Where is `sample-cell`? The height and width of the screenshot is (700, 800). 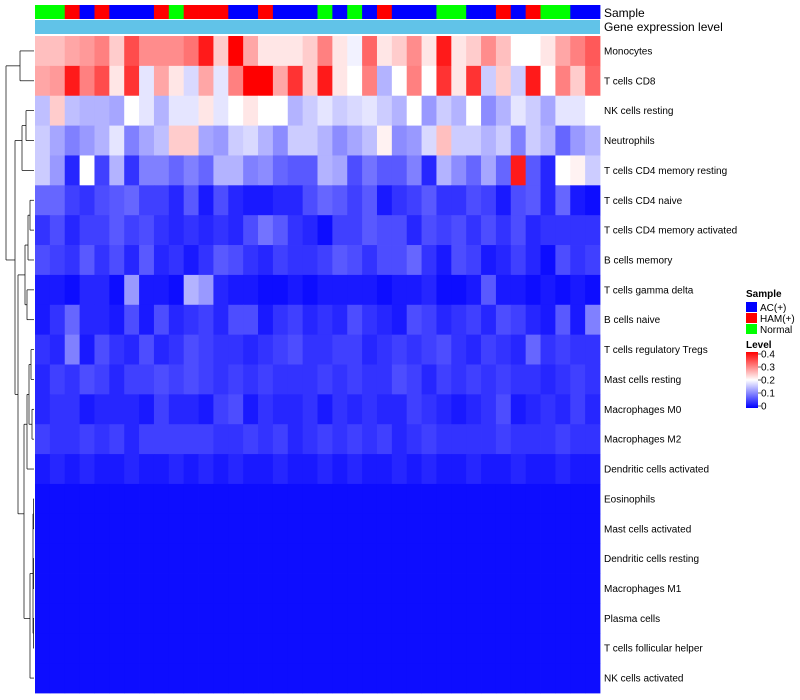
sample-cell is located at coordinates (548, 12).